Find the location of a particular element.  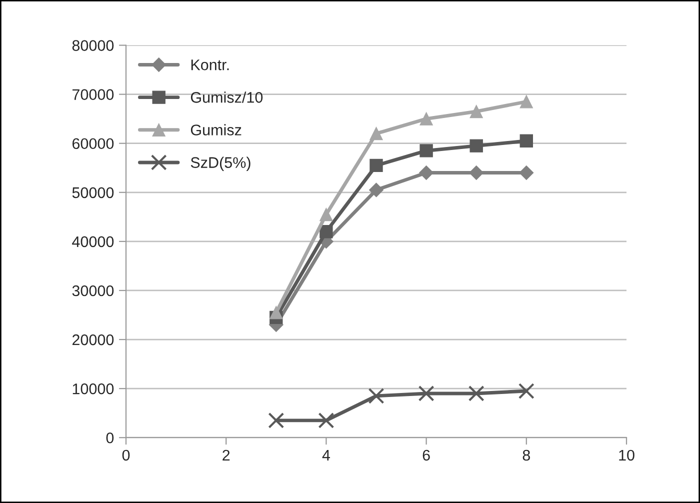

x-tick-label: 8 is located at coordinates (526, 455).